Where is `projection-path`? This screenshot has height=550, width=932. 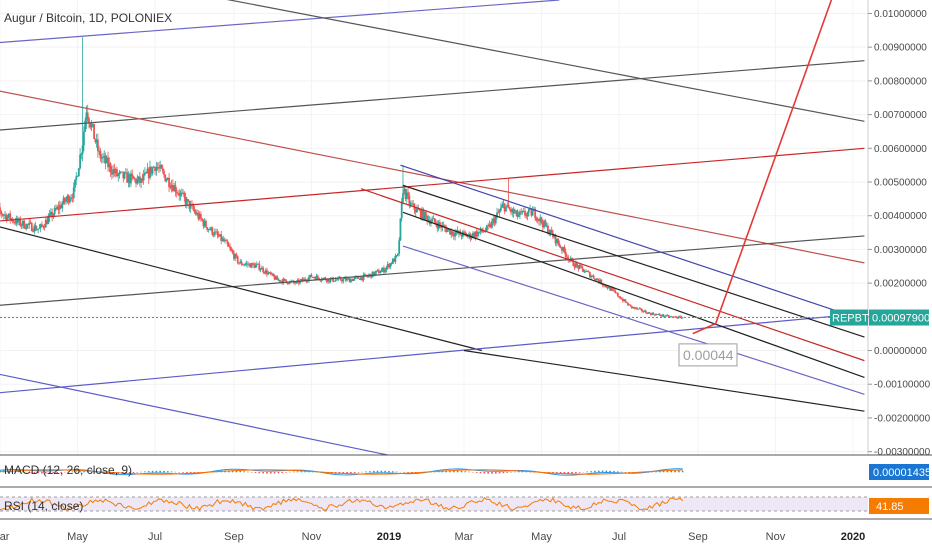
projection-path is located at coordinates (762, 167).